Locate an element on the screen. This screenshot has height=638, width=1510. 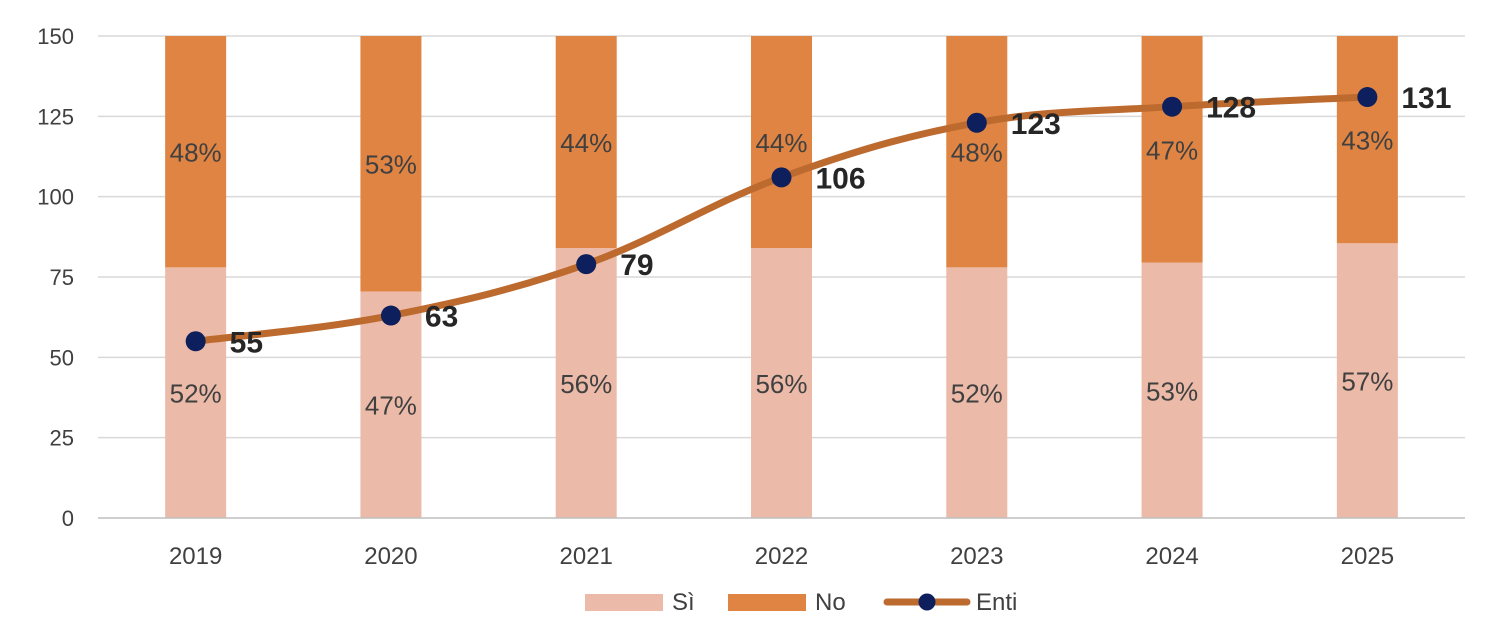
bar-no-label: 43% is located at coordinates (1367, 141).